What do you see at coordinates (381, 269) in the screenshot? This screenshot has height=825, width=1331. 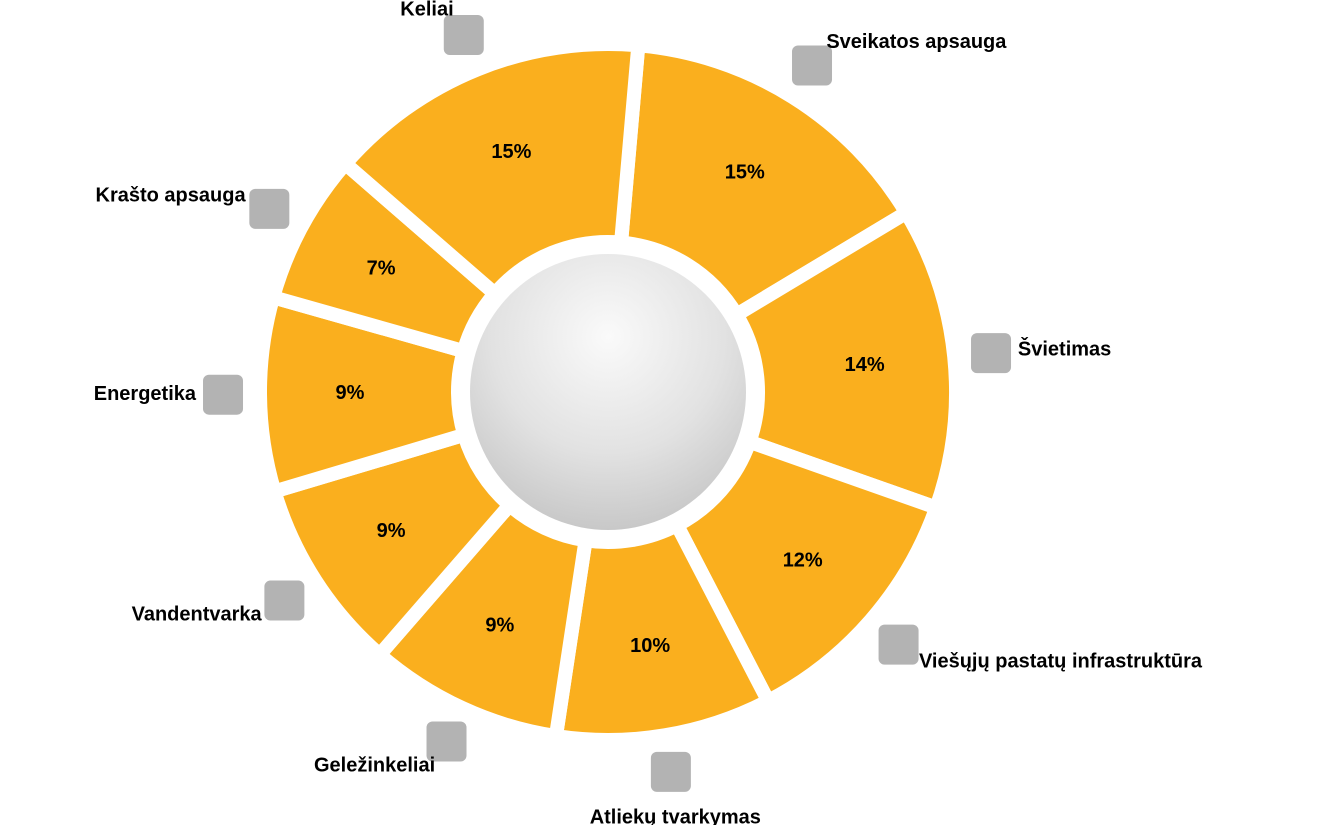 I see `value-label: 7%` at bounding box center [381, 269].